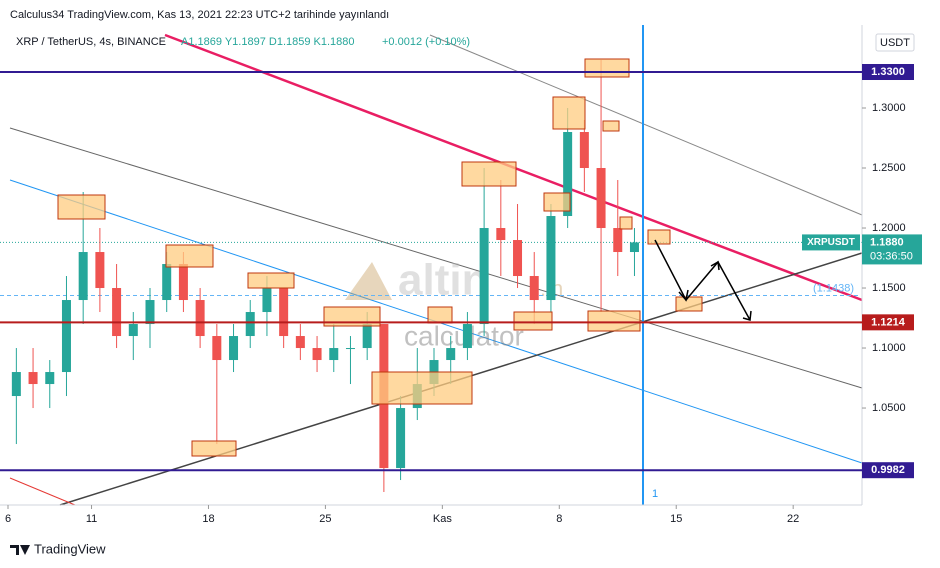 The height and width of the screenshot is (568, 940). Describe the element at coordinates (889, 168) in the screenshot. I see `y-tick-label: 1.2500` at that location.